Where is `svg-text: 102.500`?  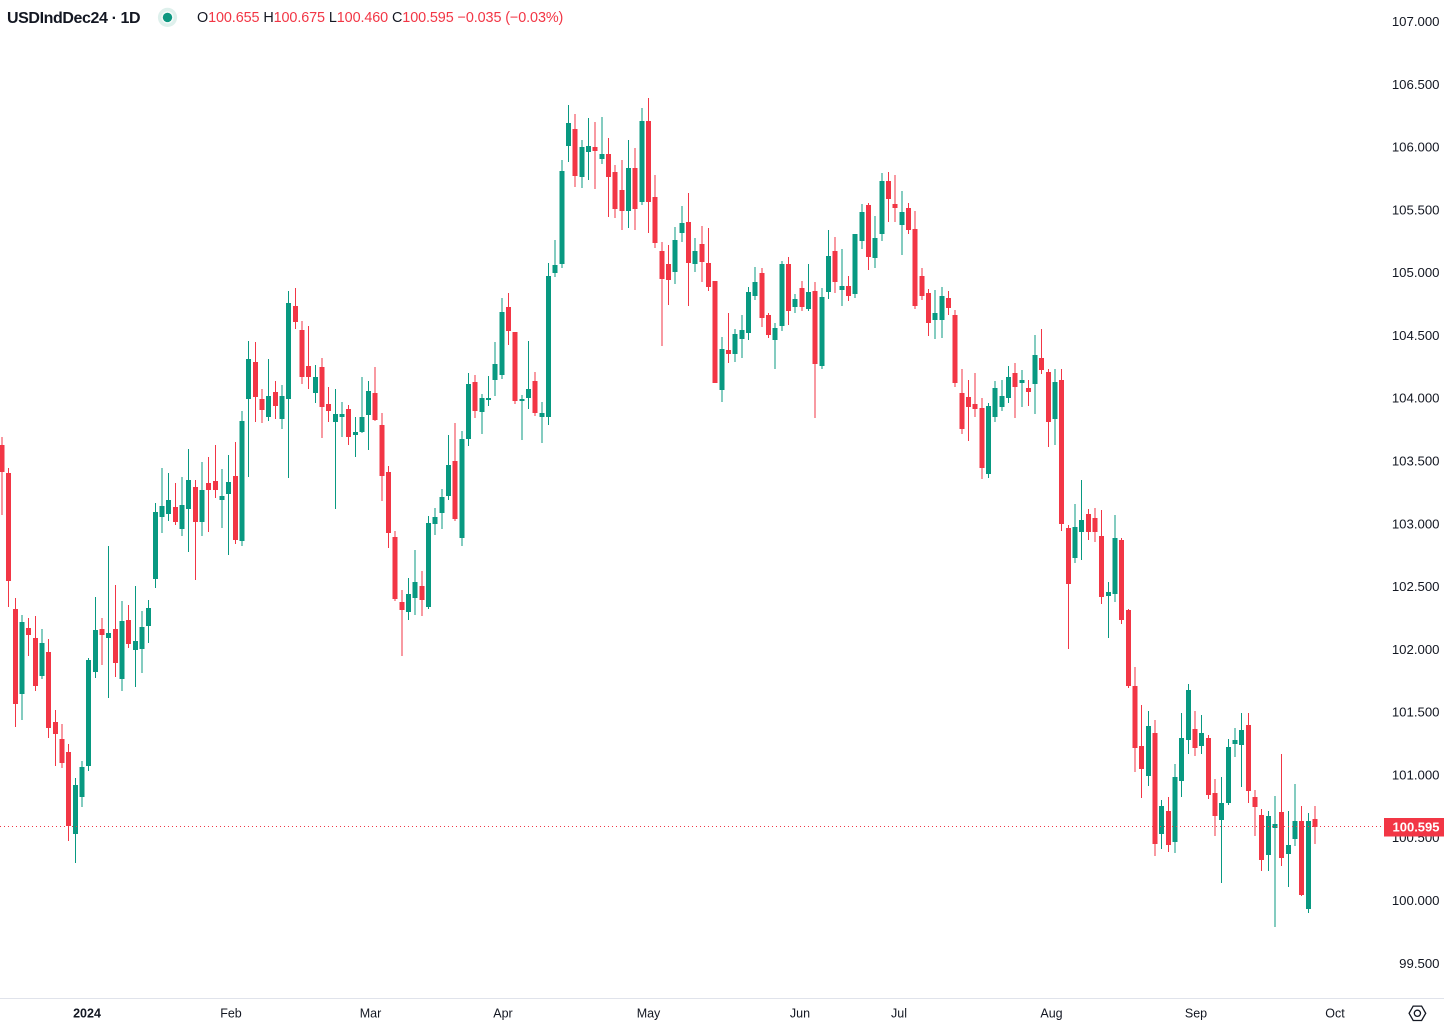
svg-text: 102.500 is located at coordinates (1416, 586).